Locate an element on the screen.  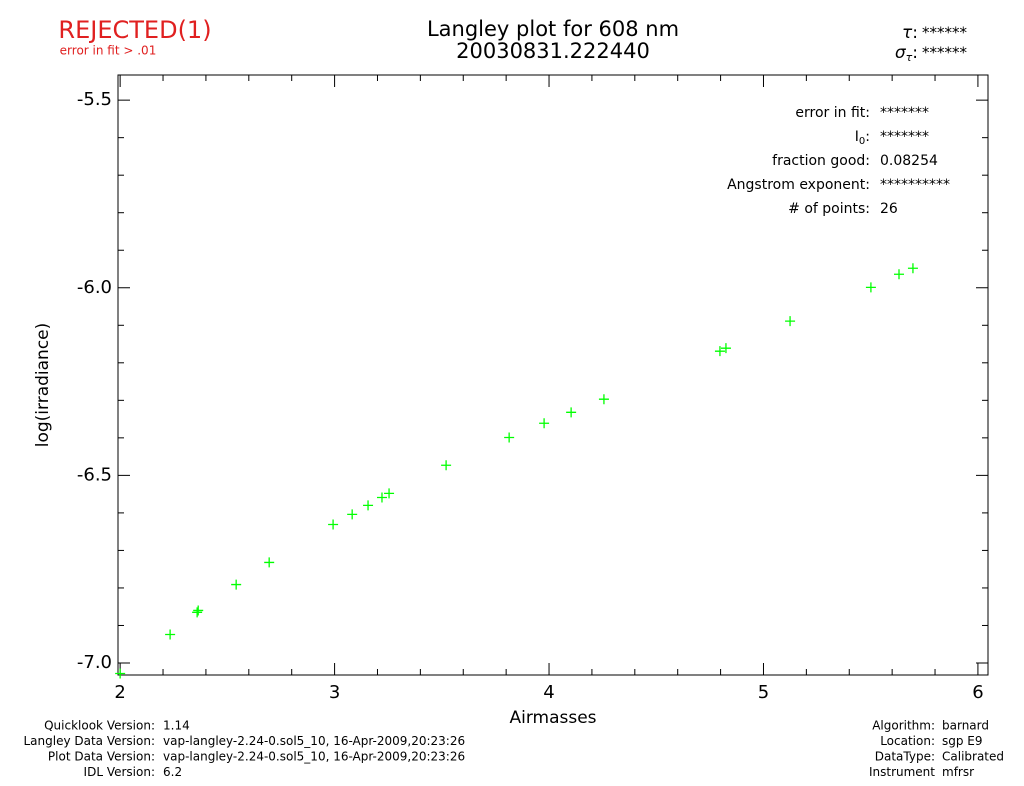
tau-label: τ: is located at coordinates (910, 33).